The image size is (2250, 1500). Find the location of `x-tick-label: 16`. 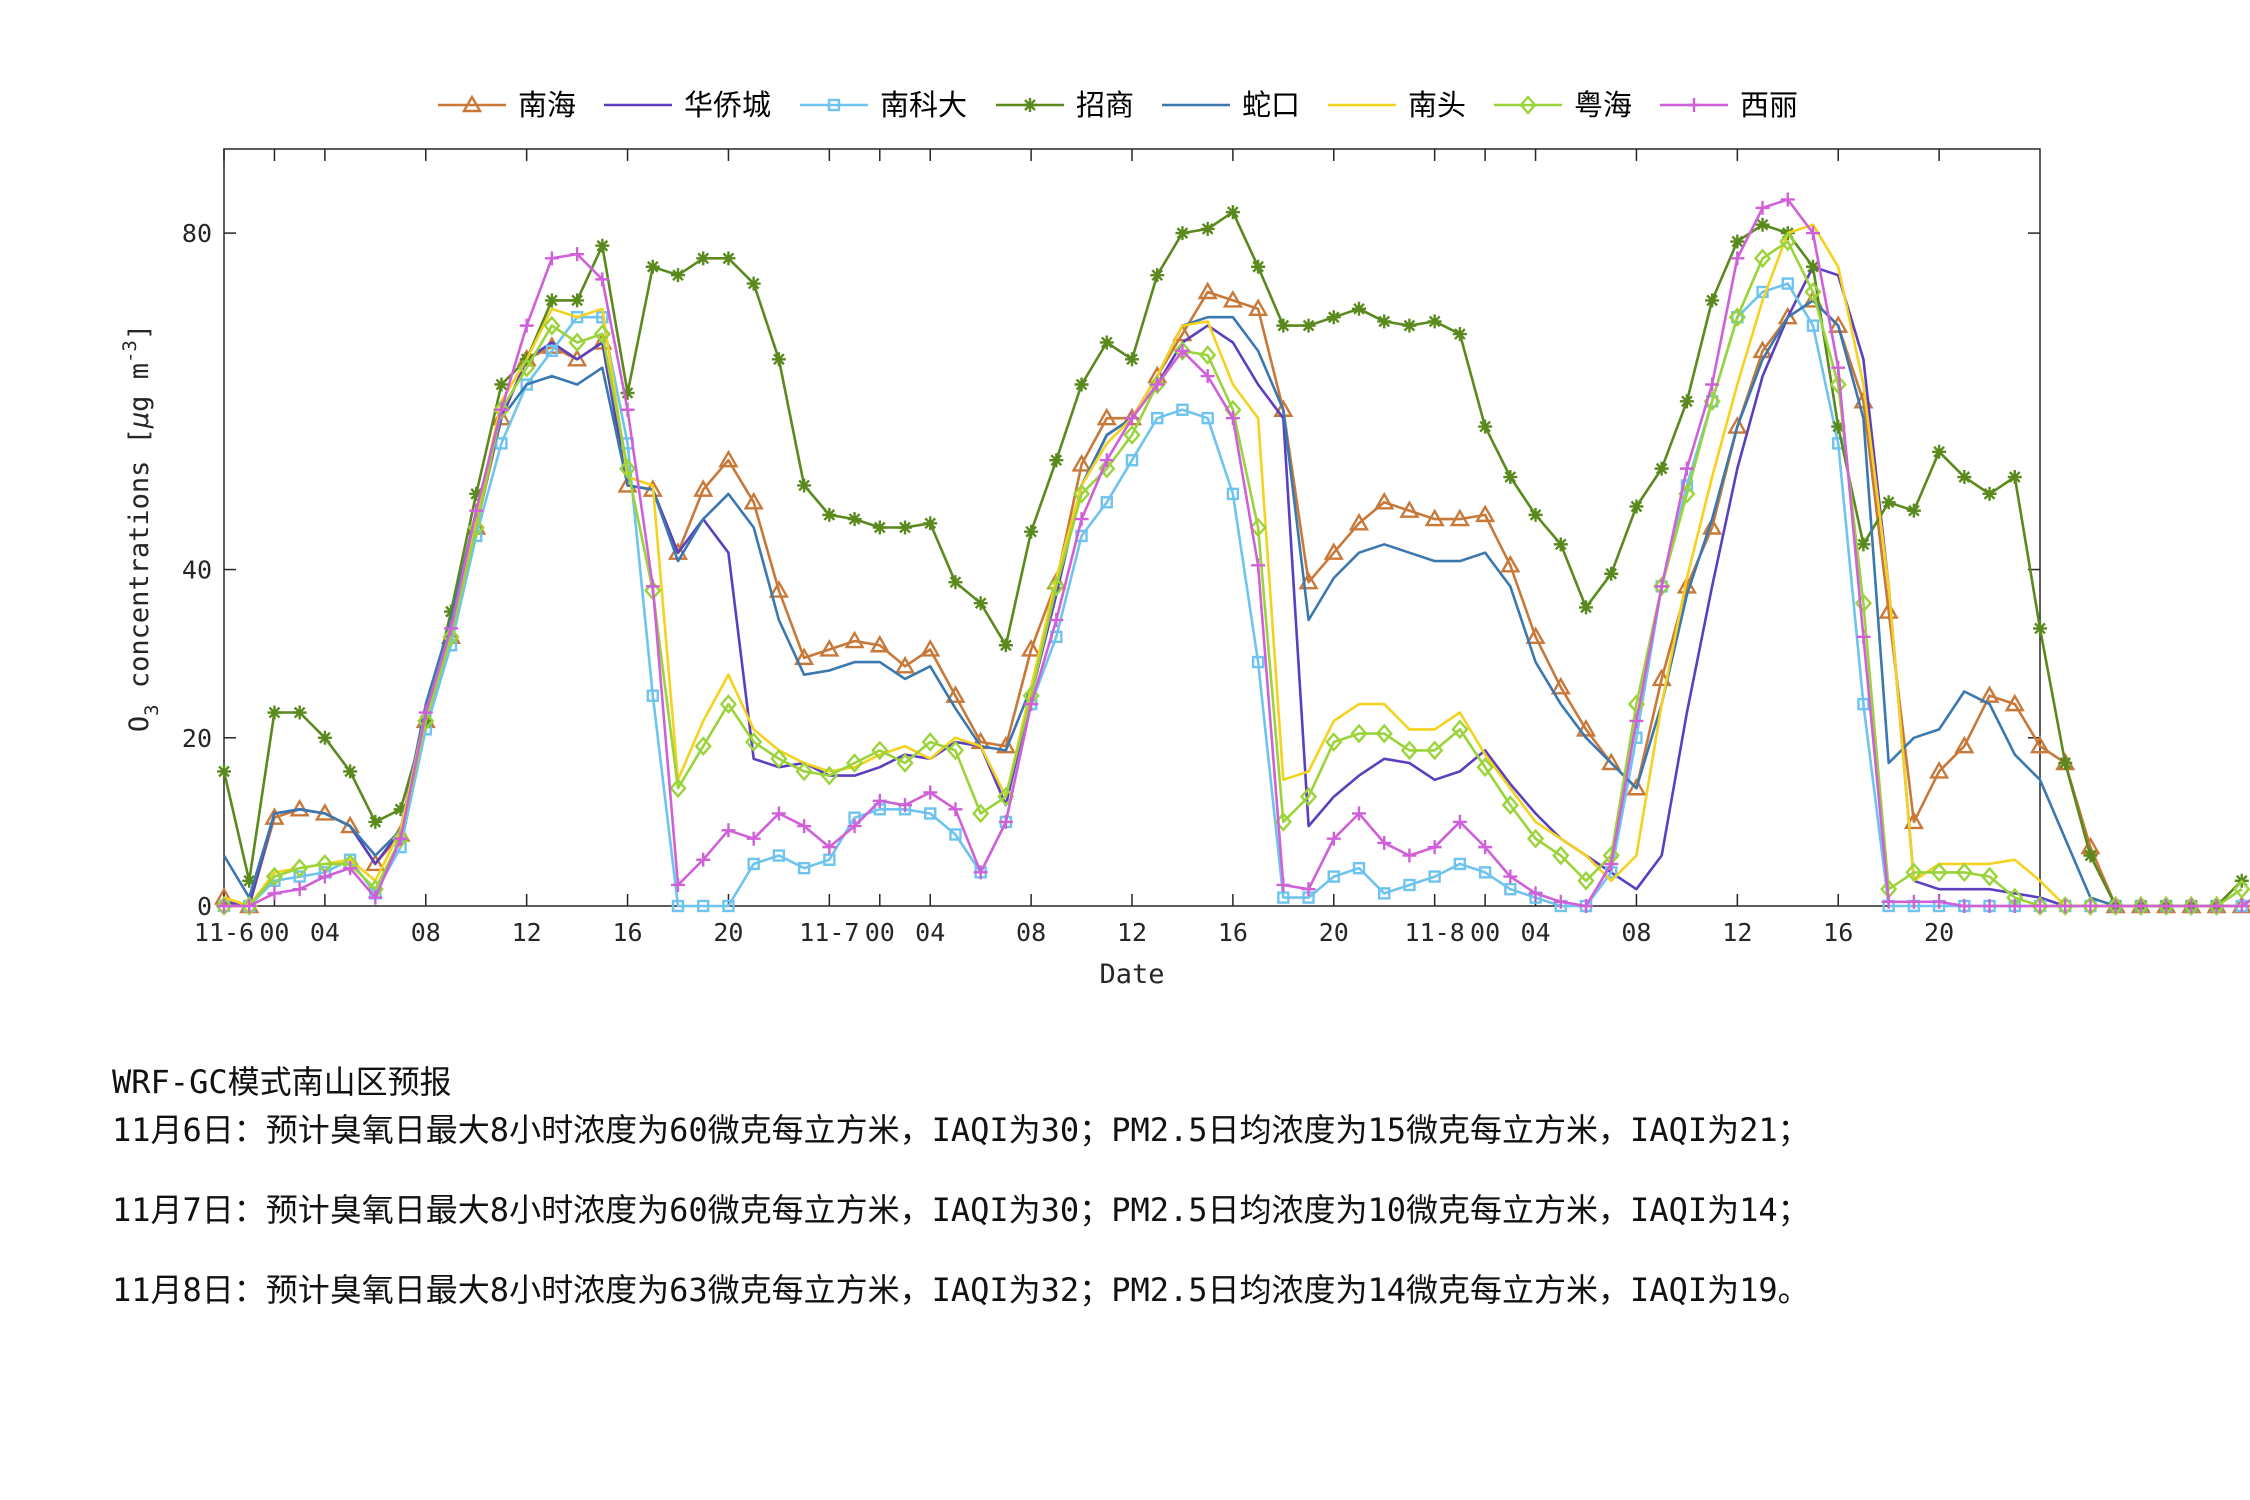

x-tick-label: 16 is located at coordinates (1838, 932).